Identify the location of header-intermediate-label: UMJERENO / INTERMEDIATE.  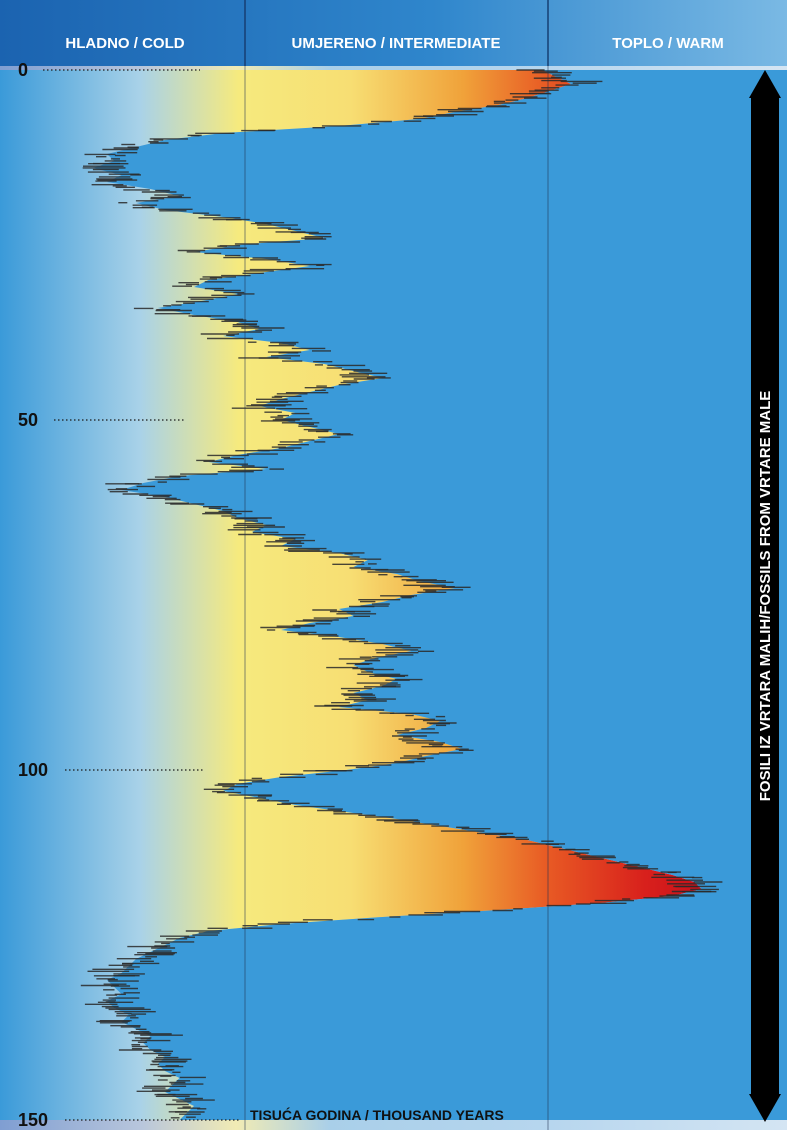
(396, 43).